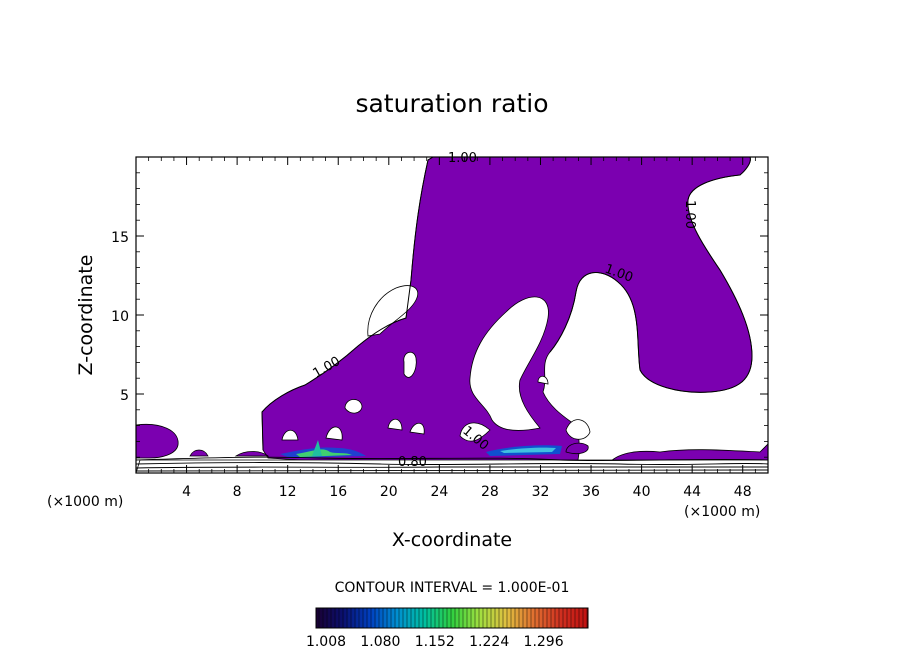 The height and width of the screenshot is (654, 904). I want to click on x-tick-label-2: 12, so click(288, 492).